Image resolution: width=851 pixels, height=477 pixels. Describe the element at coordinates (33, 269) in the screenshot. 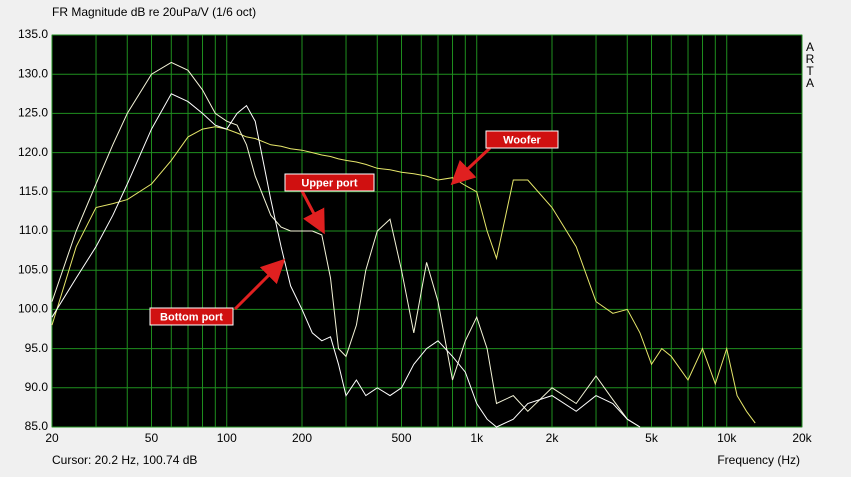

I see `y-tick-label: 105.0` at that location.